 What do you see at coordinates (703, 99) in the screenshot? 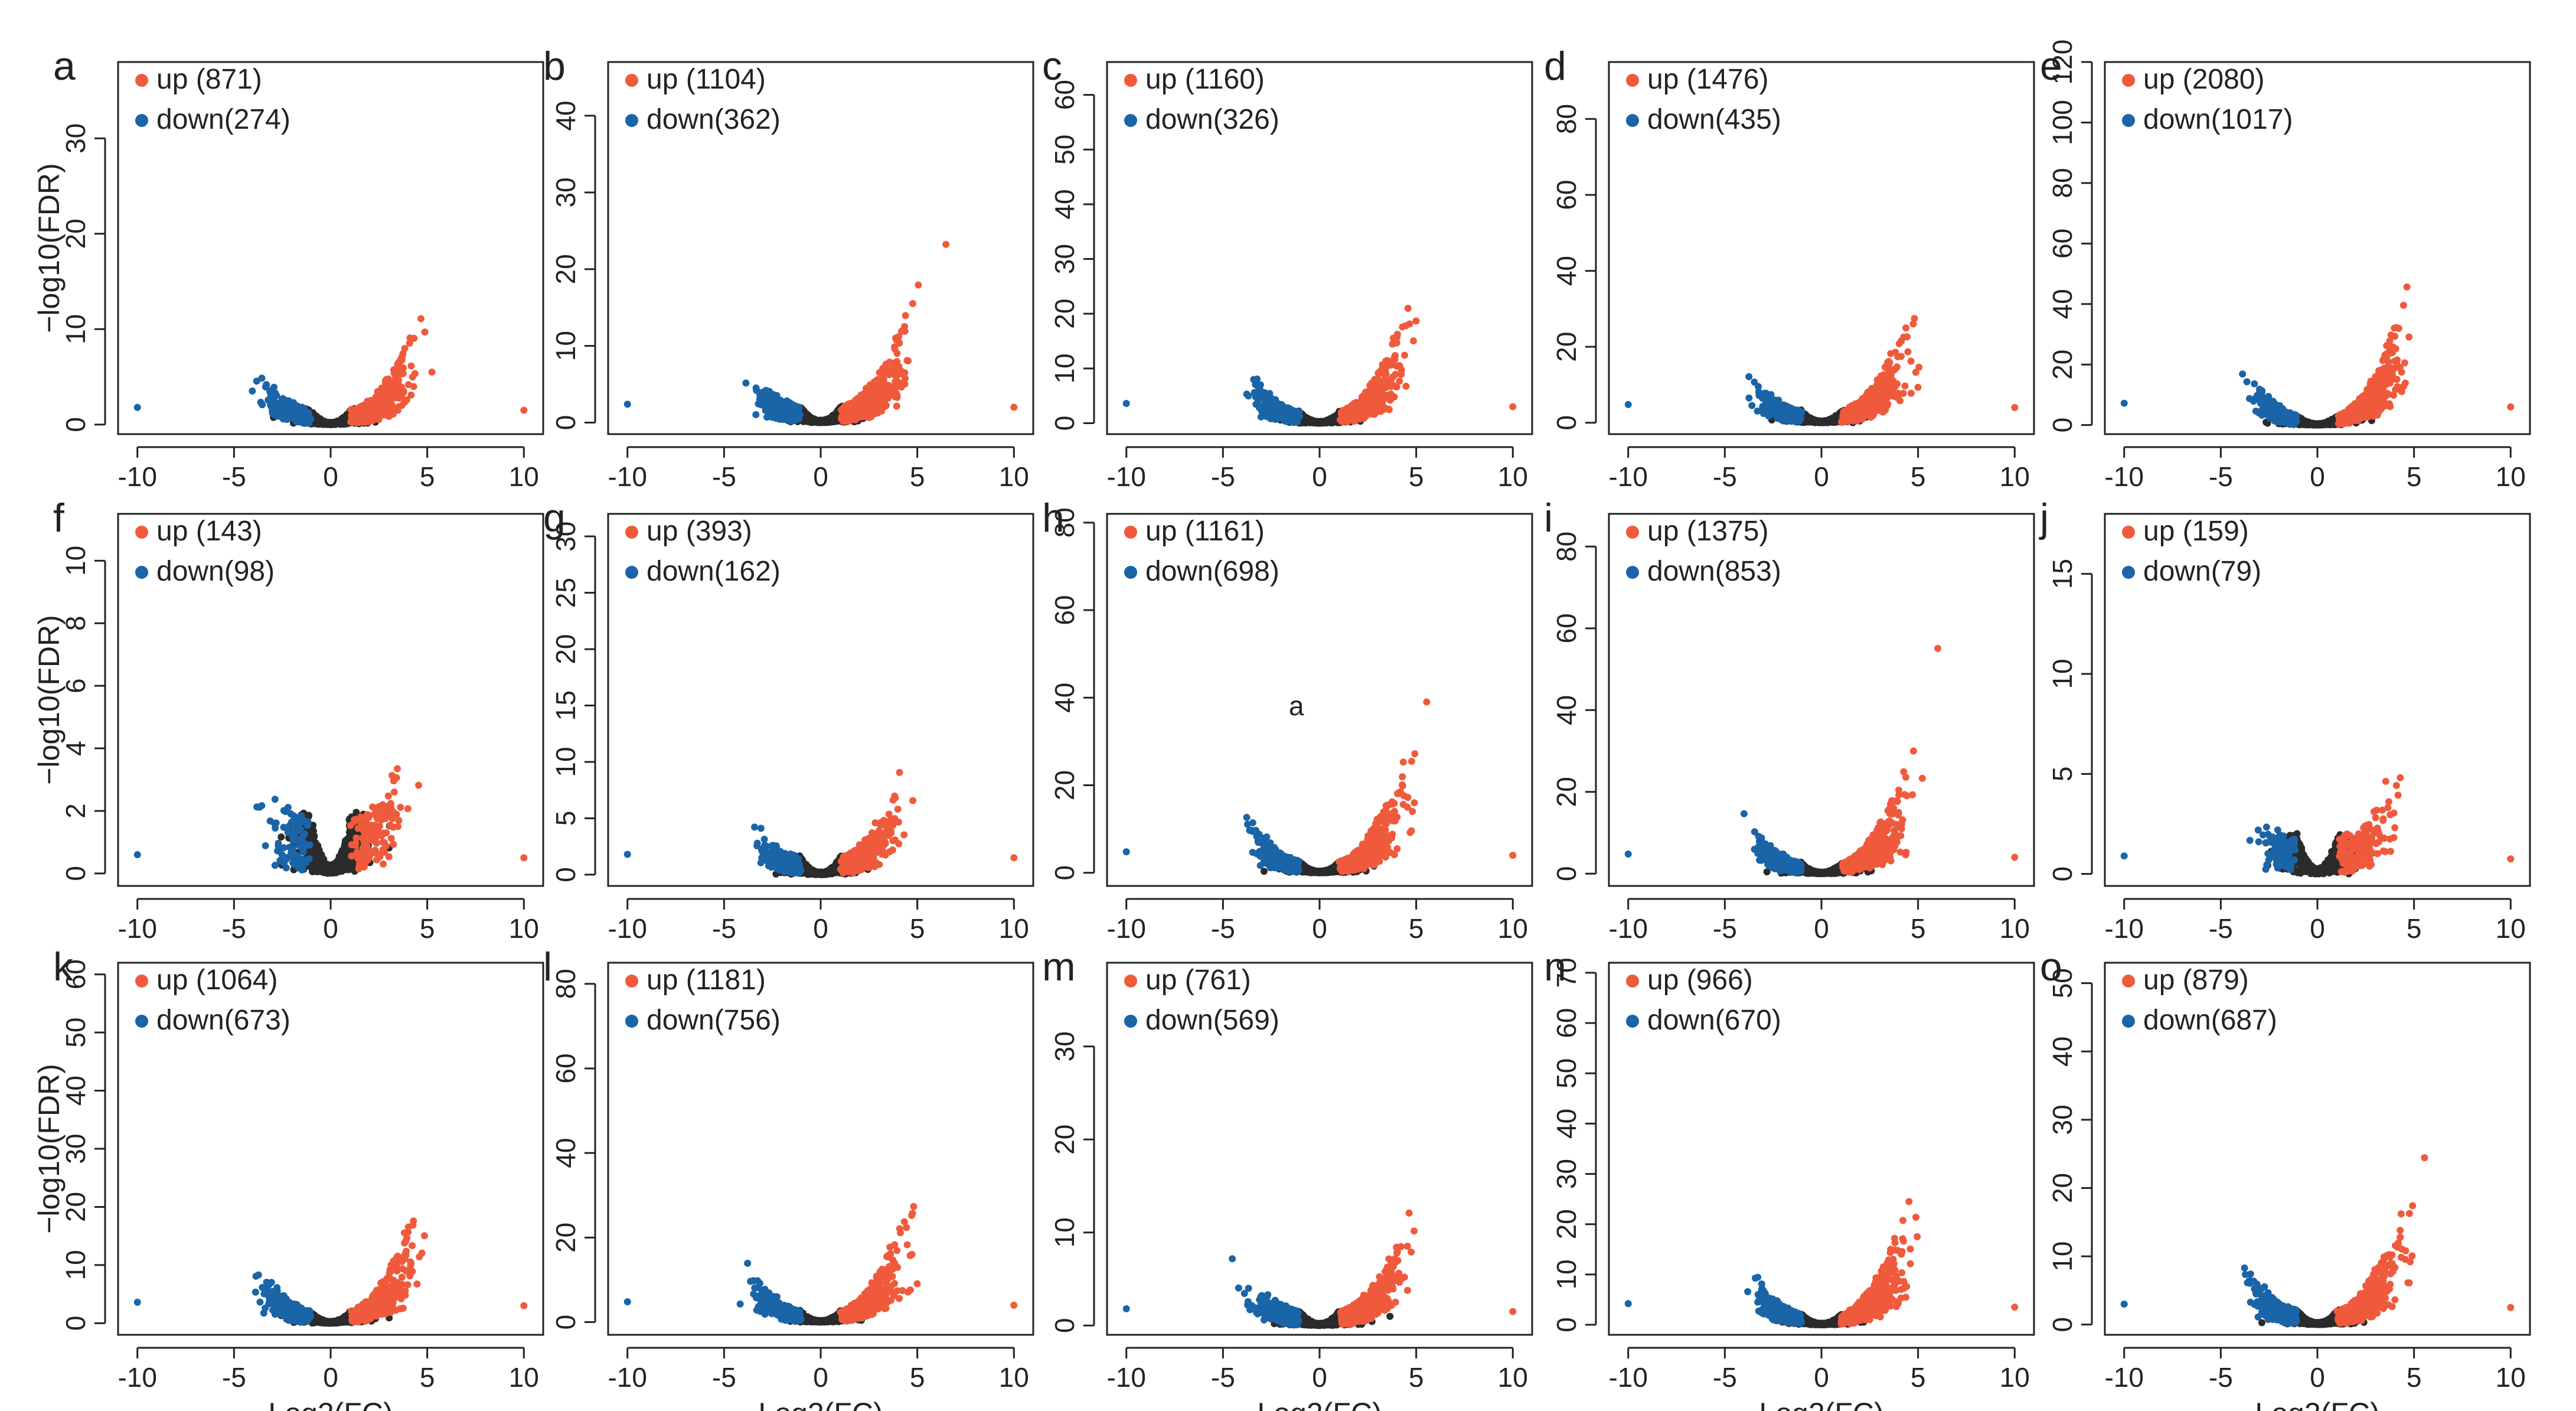
I see `legend: up (1104)down(362)` at bounding box center [703, 99].